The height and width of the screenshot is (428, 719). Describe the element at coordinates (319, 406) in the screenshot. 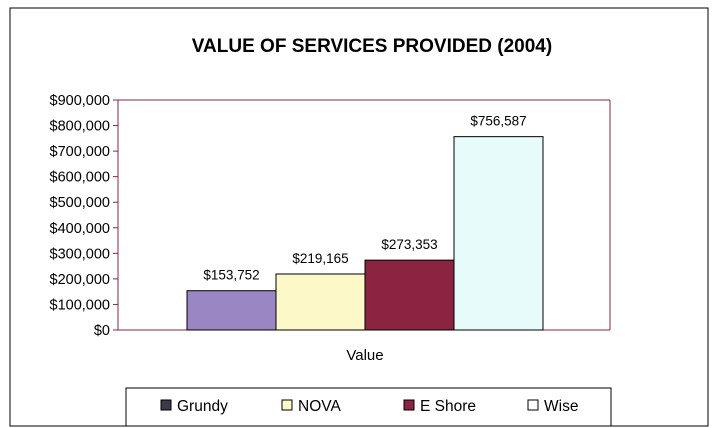

I see `legend-label: NOVA` at that location.